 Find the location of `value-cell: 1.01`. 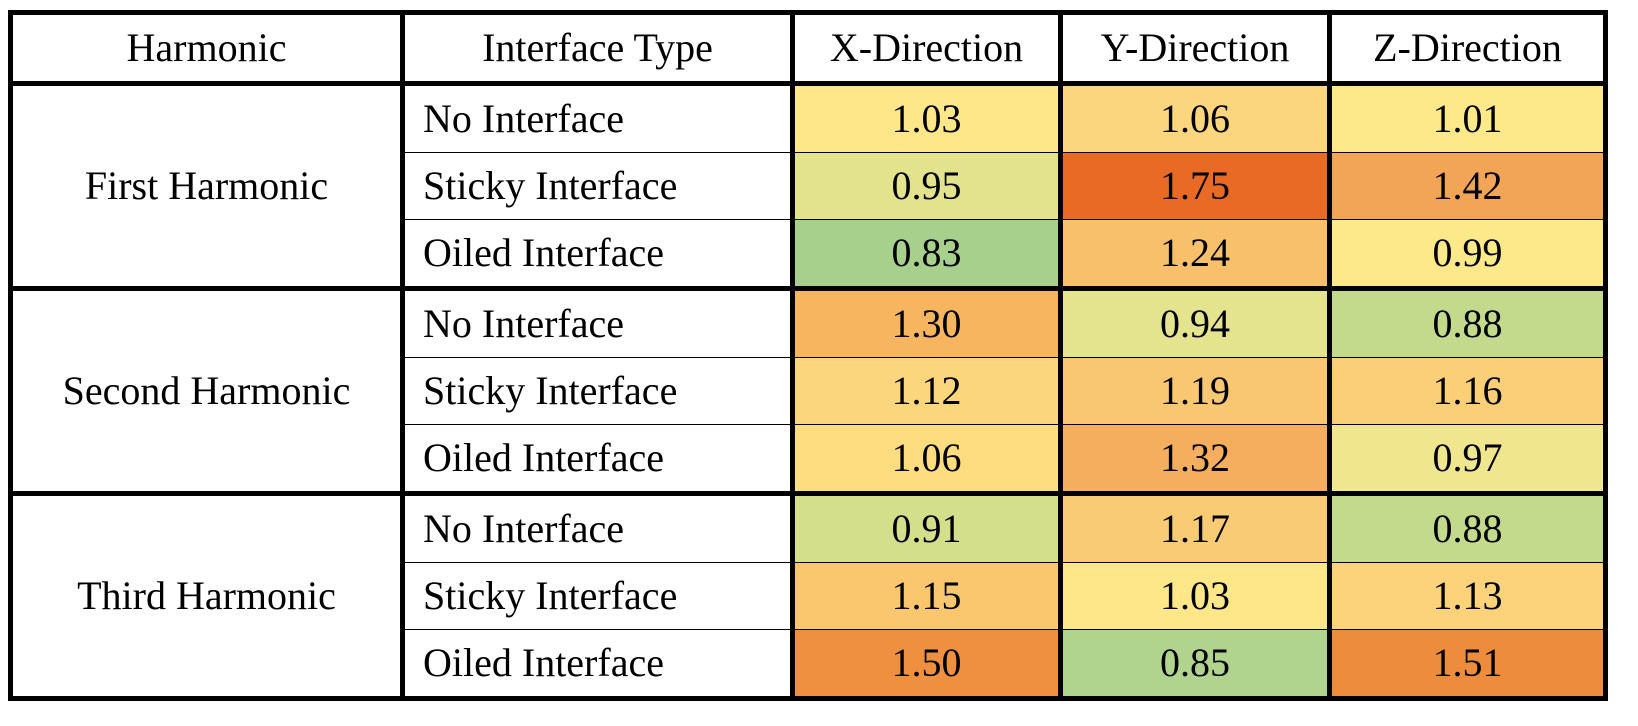

value-cell: 1.01 is located at coordinates (1467, 117).